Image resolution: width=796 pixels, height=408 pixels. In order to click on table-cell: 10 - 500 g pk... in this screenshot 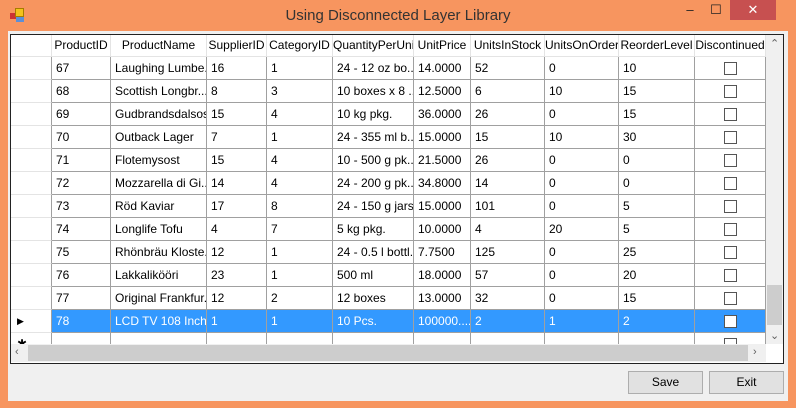, I will do `click(373, 160)`.